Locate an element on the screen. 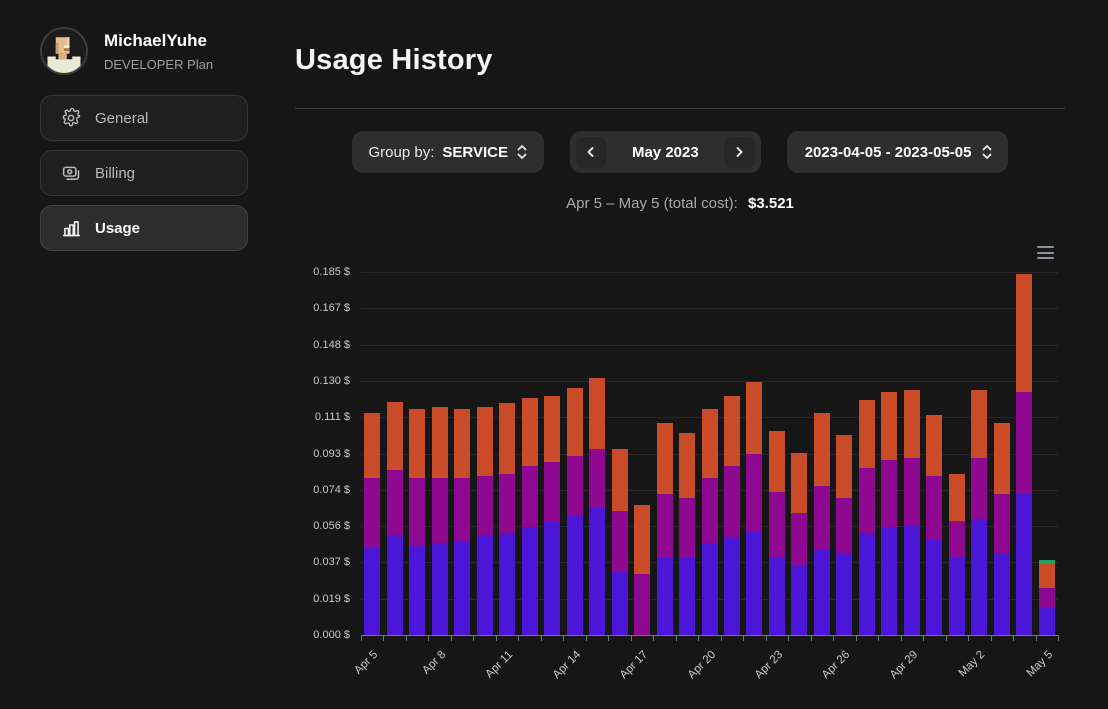  bar-may-5-green-segment is located at coordinates (1047, 562).